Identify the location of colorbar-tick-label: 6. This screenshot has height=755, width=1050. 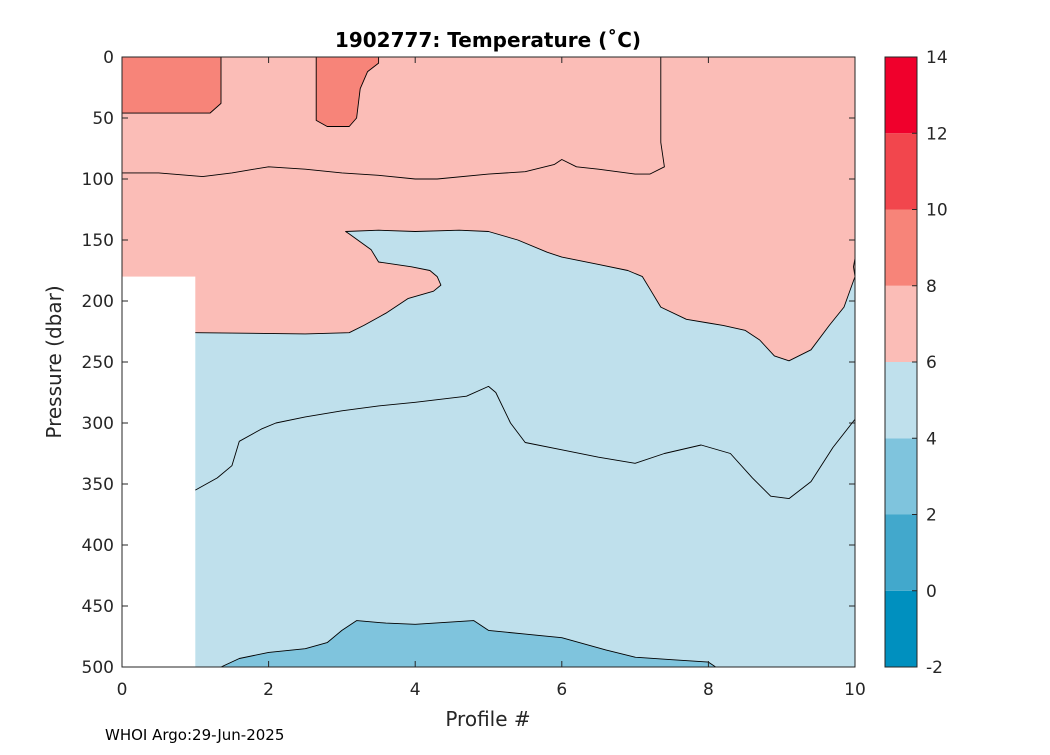
(931, 363).